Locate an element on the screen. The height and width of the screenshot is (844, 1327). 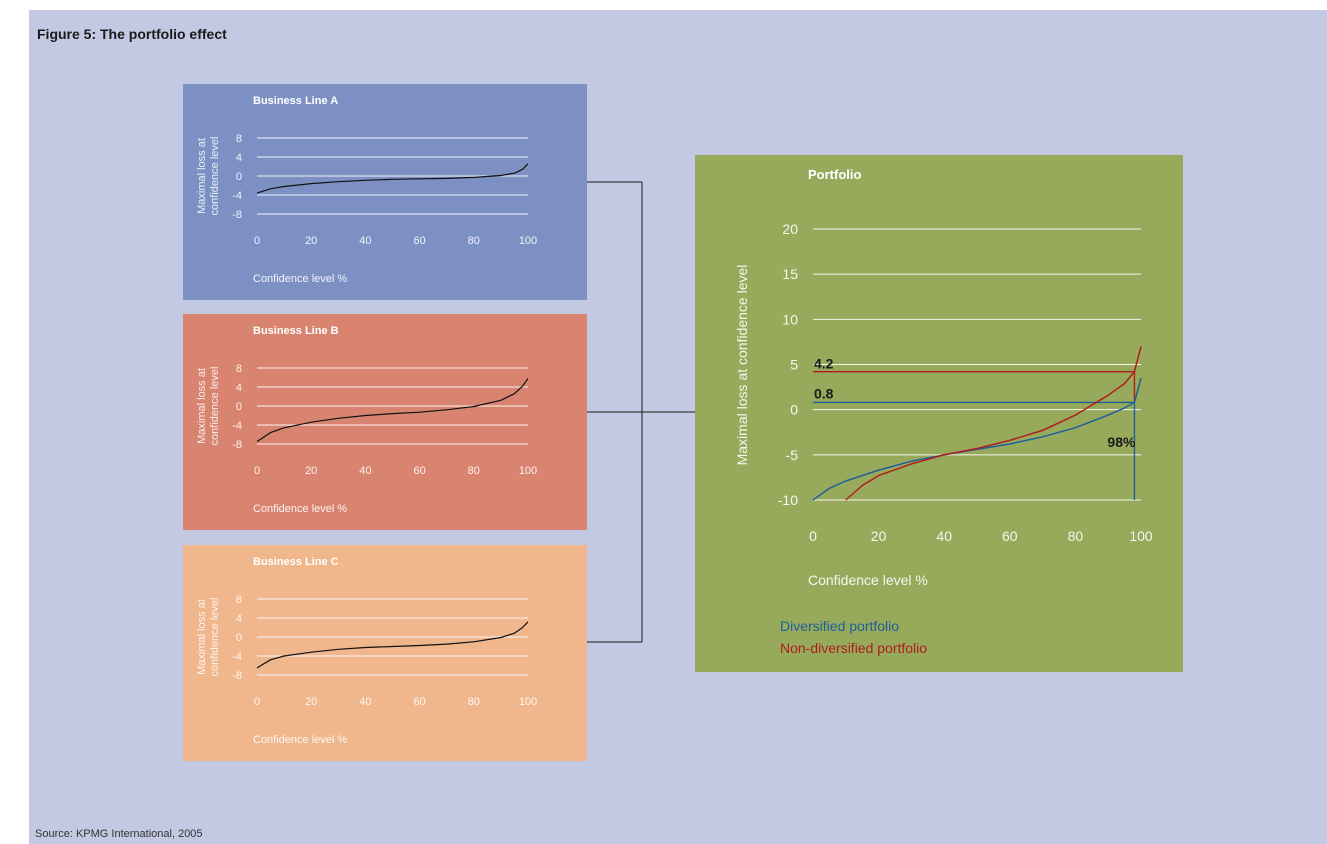
y-tick-label: 15 is located at coordinates (790, 274).